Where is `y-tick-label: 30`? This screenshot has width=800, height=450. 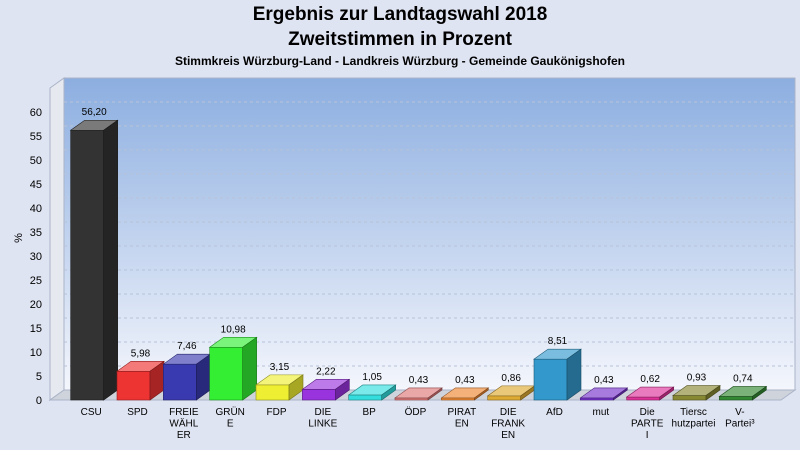
y-tick-label: 30 is located at coordinates (36, 257).